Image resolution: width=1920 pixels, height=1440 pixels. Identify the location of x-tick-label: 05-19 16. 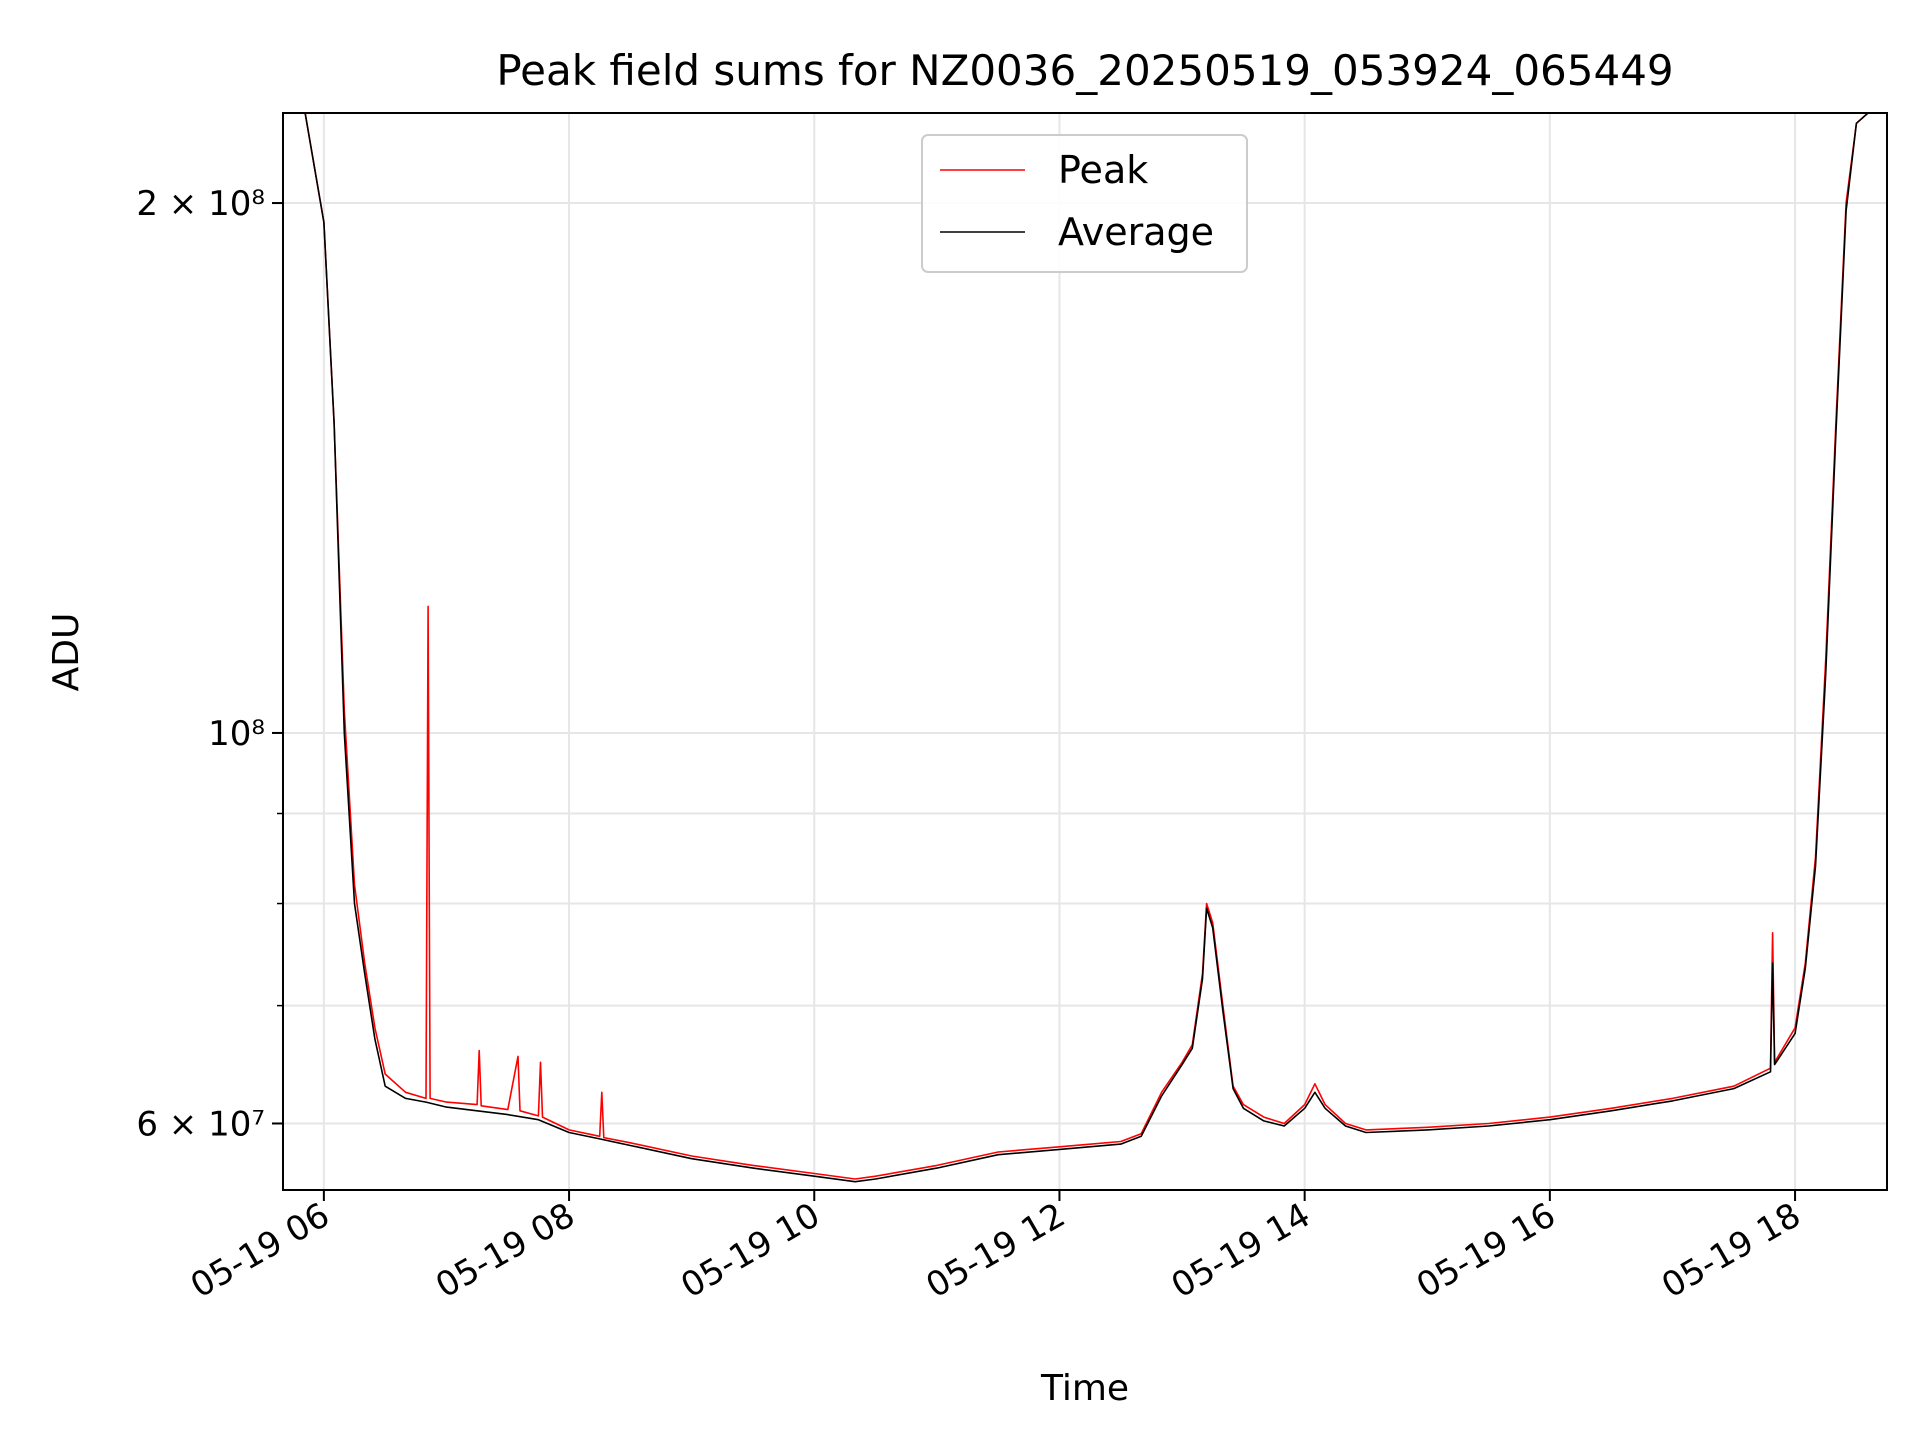
(1486, 1250).